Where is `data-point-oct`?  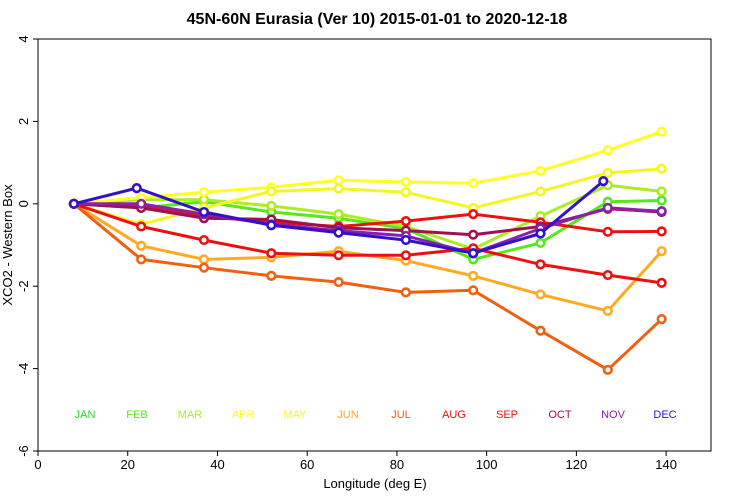 data-point-oct is located at coordinates (473, 234).